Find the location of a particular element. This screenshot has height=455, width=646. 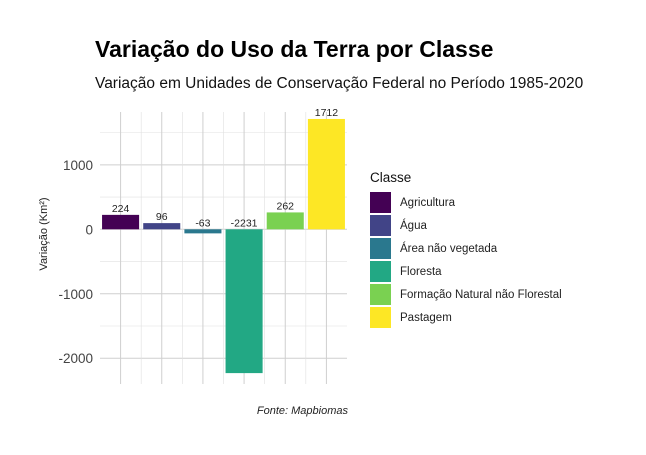

data-label: -2231 is located at coordinates (244, 223).